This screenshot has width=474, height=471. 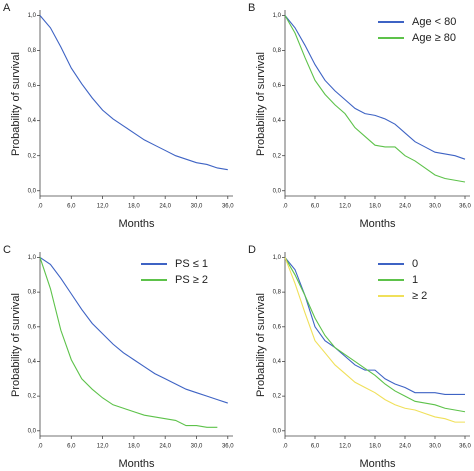 I want to click on panel-label: A, so click(x=7, y=8).